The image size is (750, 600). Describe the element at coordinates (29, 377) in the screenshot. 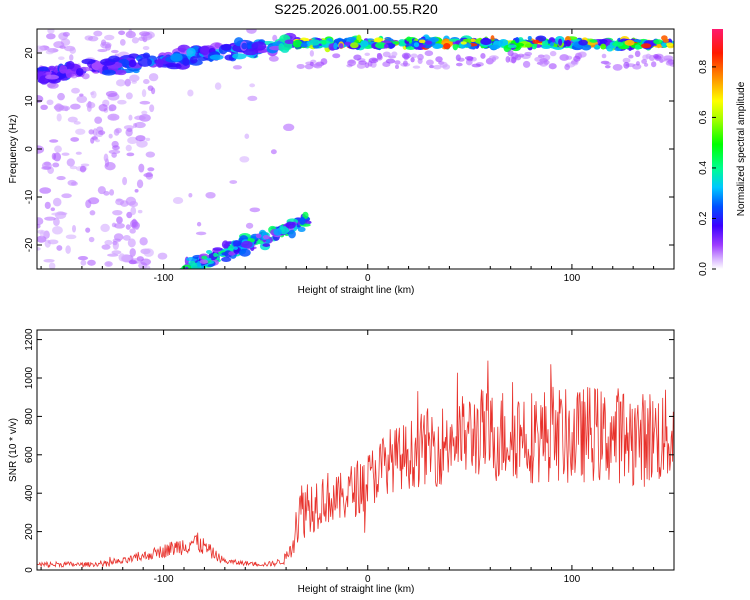

I see `snr-ytick-label: 1000` at that location.